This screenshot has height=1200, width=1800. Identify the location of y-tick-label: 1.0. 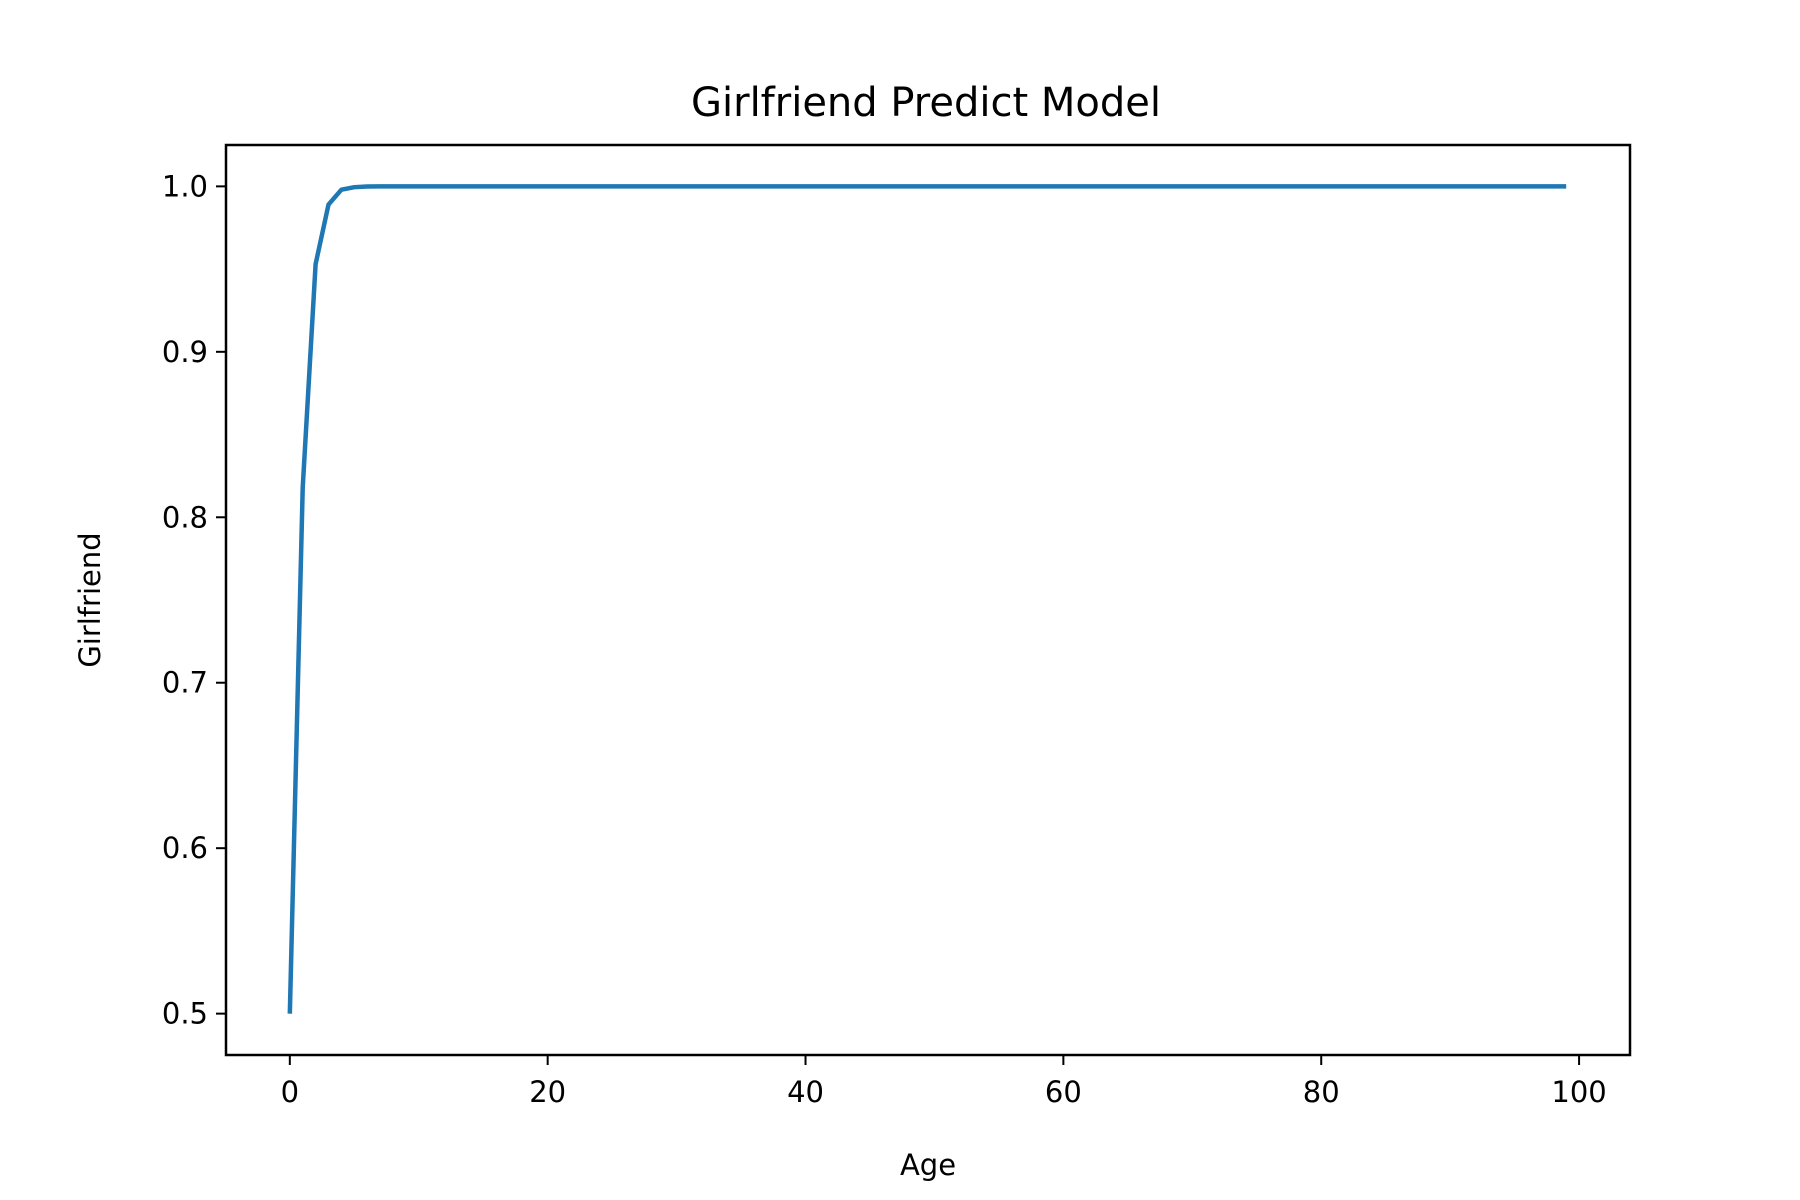
(185, 186).